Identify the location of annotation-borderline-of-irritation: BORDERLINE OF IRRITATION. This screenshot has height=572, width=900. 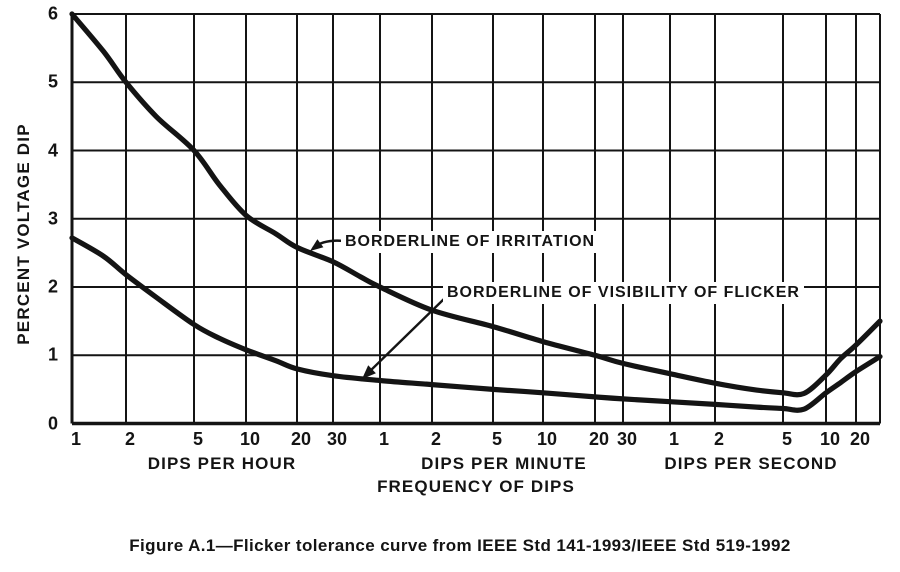
(470, 242).